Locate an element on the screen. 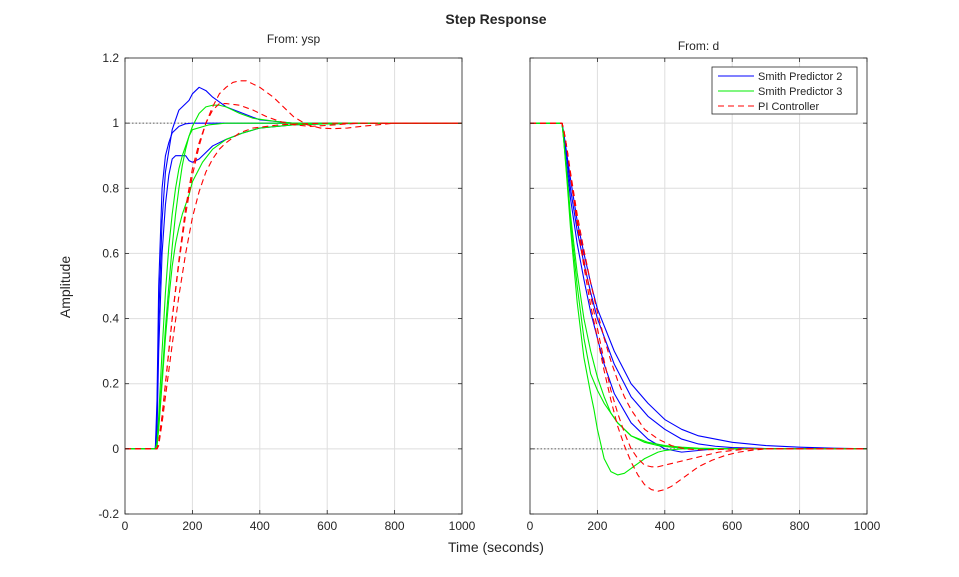 This screenshot has height=577, width=959. y-tick-label: 0.6 is located at coordinates (110, 253).